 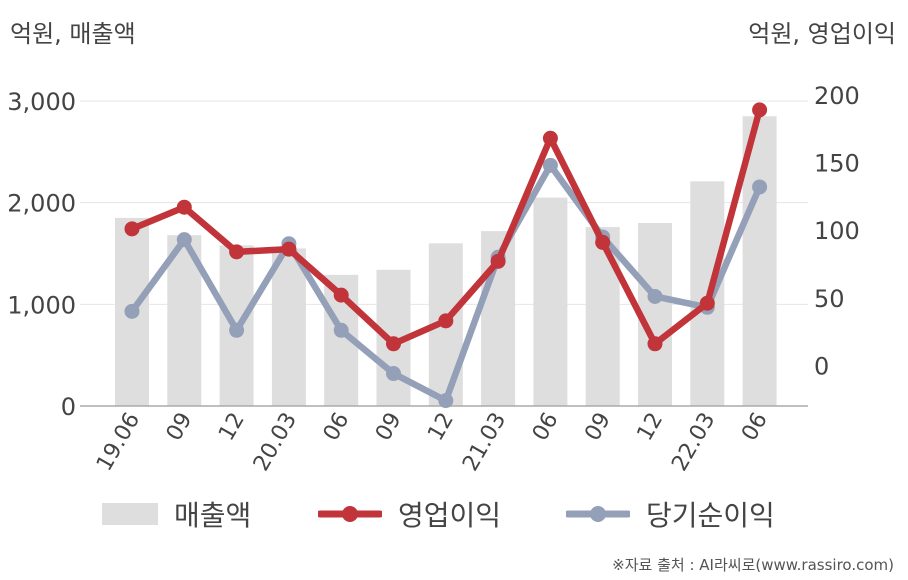 I want to click on source-credit: ※자료 출처 : AI라씨로(www.rassiro.com), so click(x=753, y=565).